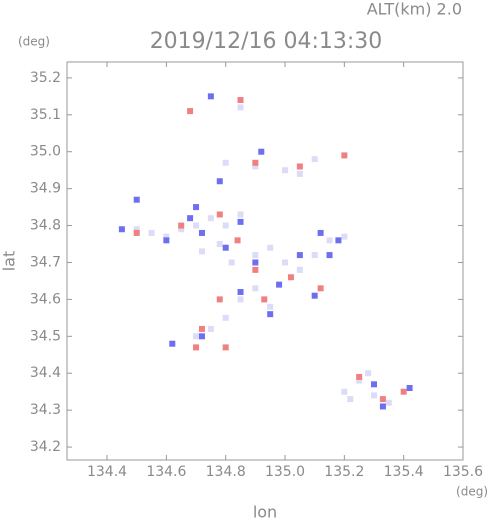  What do you see at coordinates (45, 262) in the screenshot?
I see `y-tick-label: 34.7` at bounding box center [45, 262].